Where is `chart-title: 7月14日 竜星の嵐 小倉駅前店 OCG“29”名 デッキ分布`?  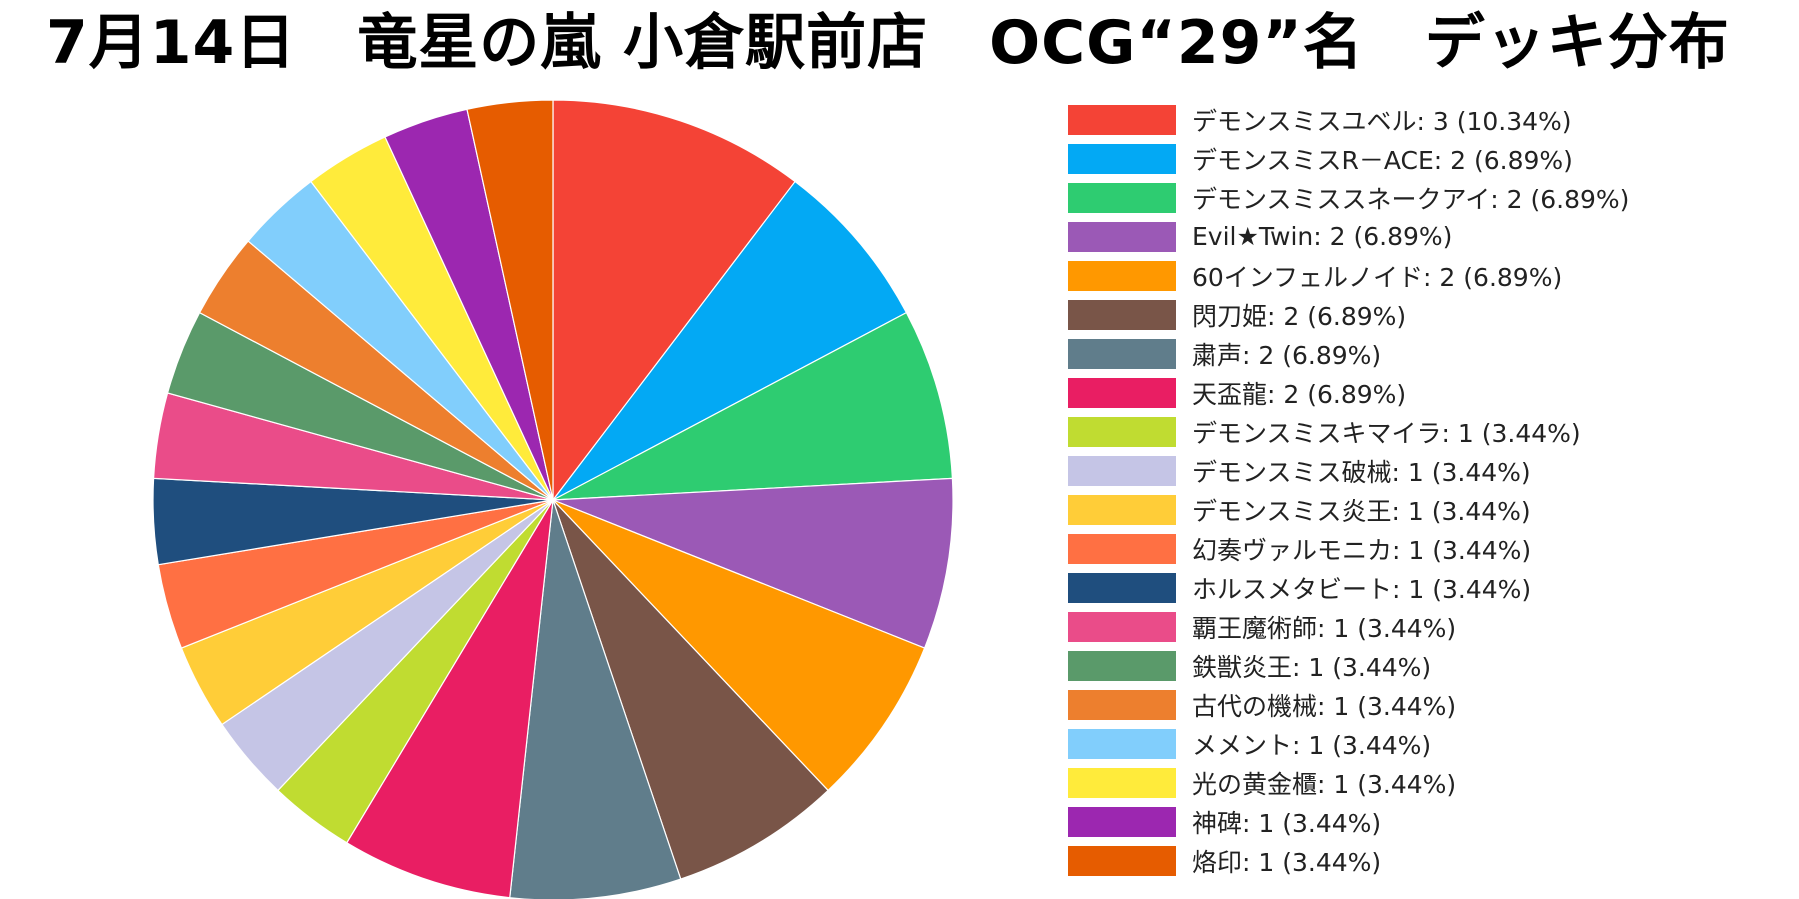
chart-title: 7月14日 竜星の嵐 小倉駅前店 OCG“29”名 デッキ分布 is located at coordinates (888, 43).